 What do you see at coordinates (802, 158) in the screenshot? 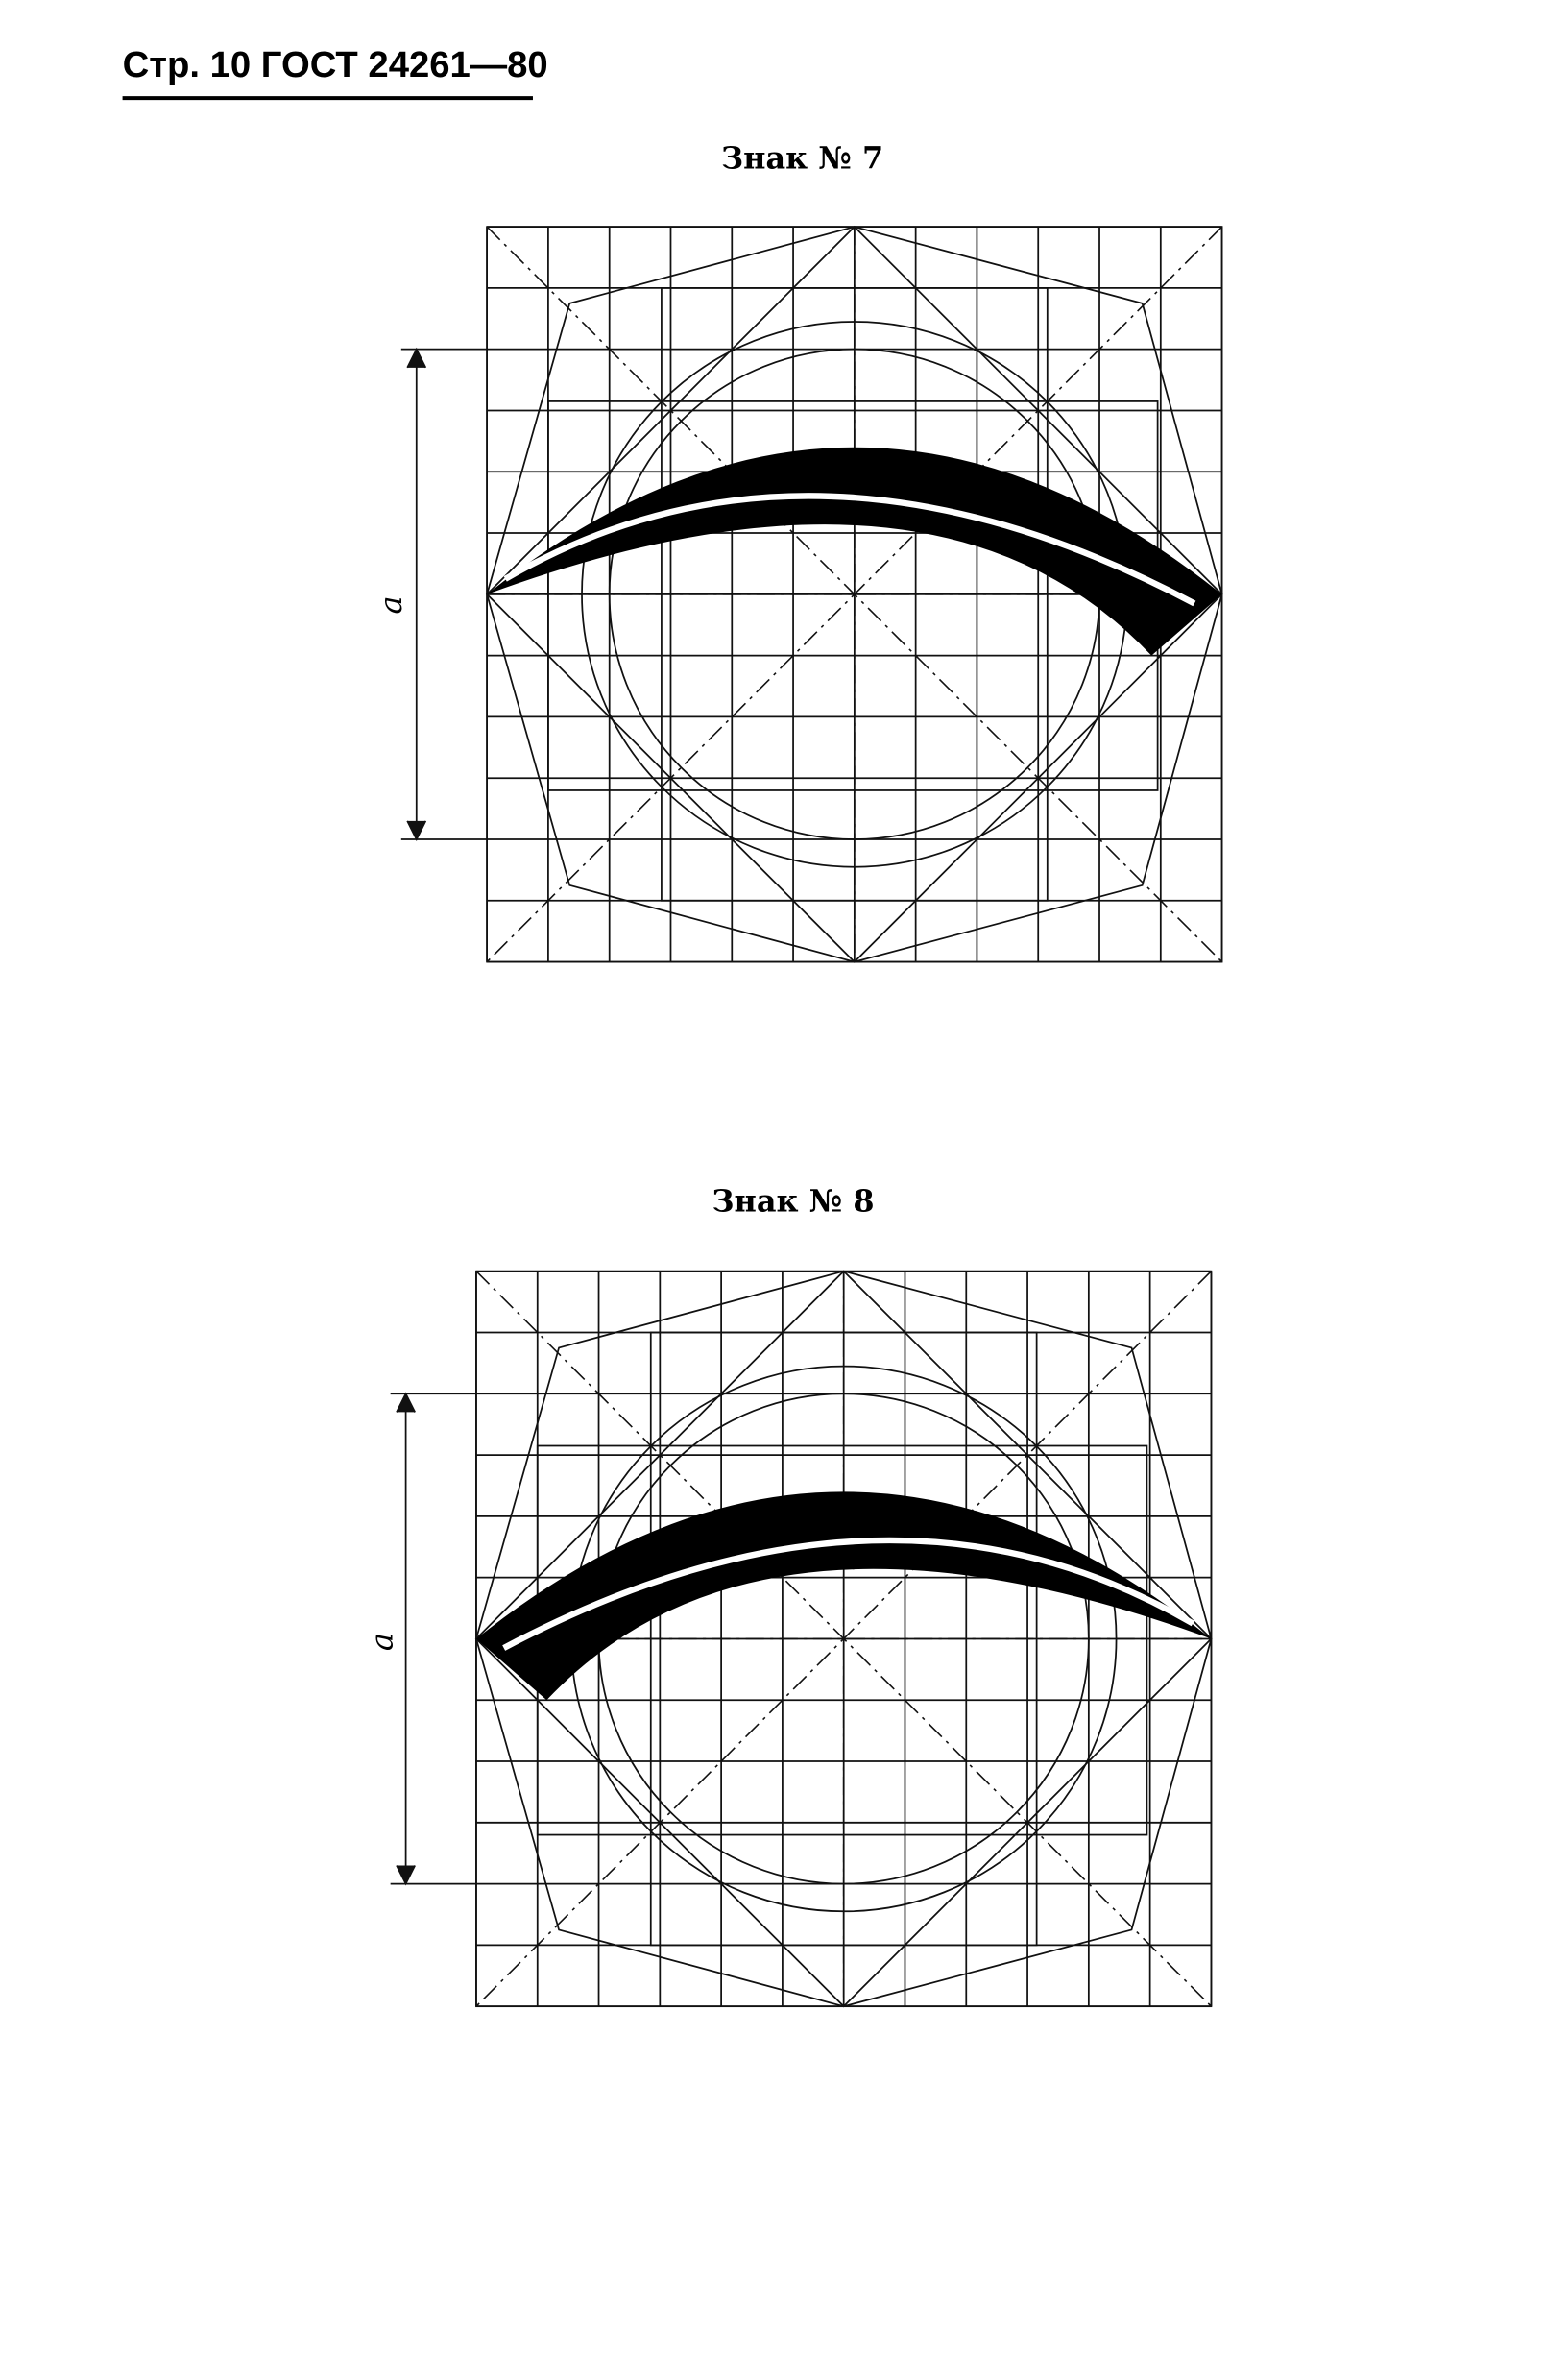
I see `figure-title: Знак № 7` at bounding box center [802, 158].